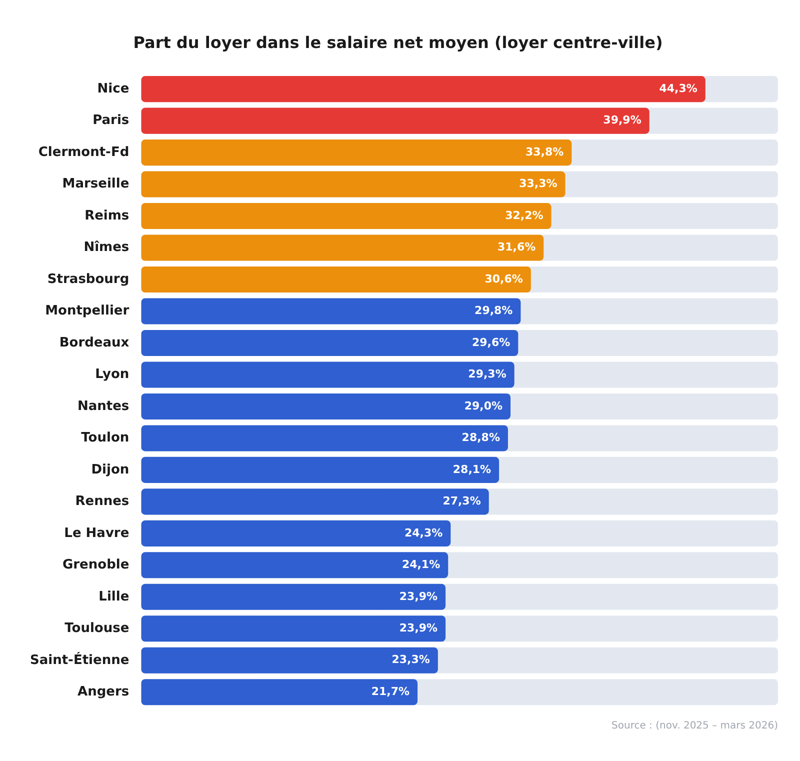 This screenshot has height=761, width=800. I want to click on data-label: 24,1%, so click(421, 565).